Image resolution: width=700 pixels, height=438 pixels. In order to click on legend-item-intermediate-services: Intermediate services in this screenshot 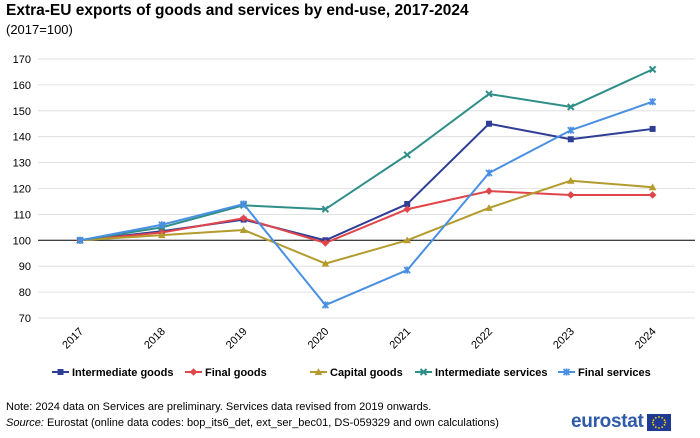, I will do `click(481, 373)`.